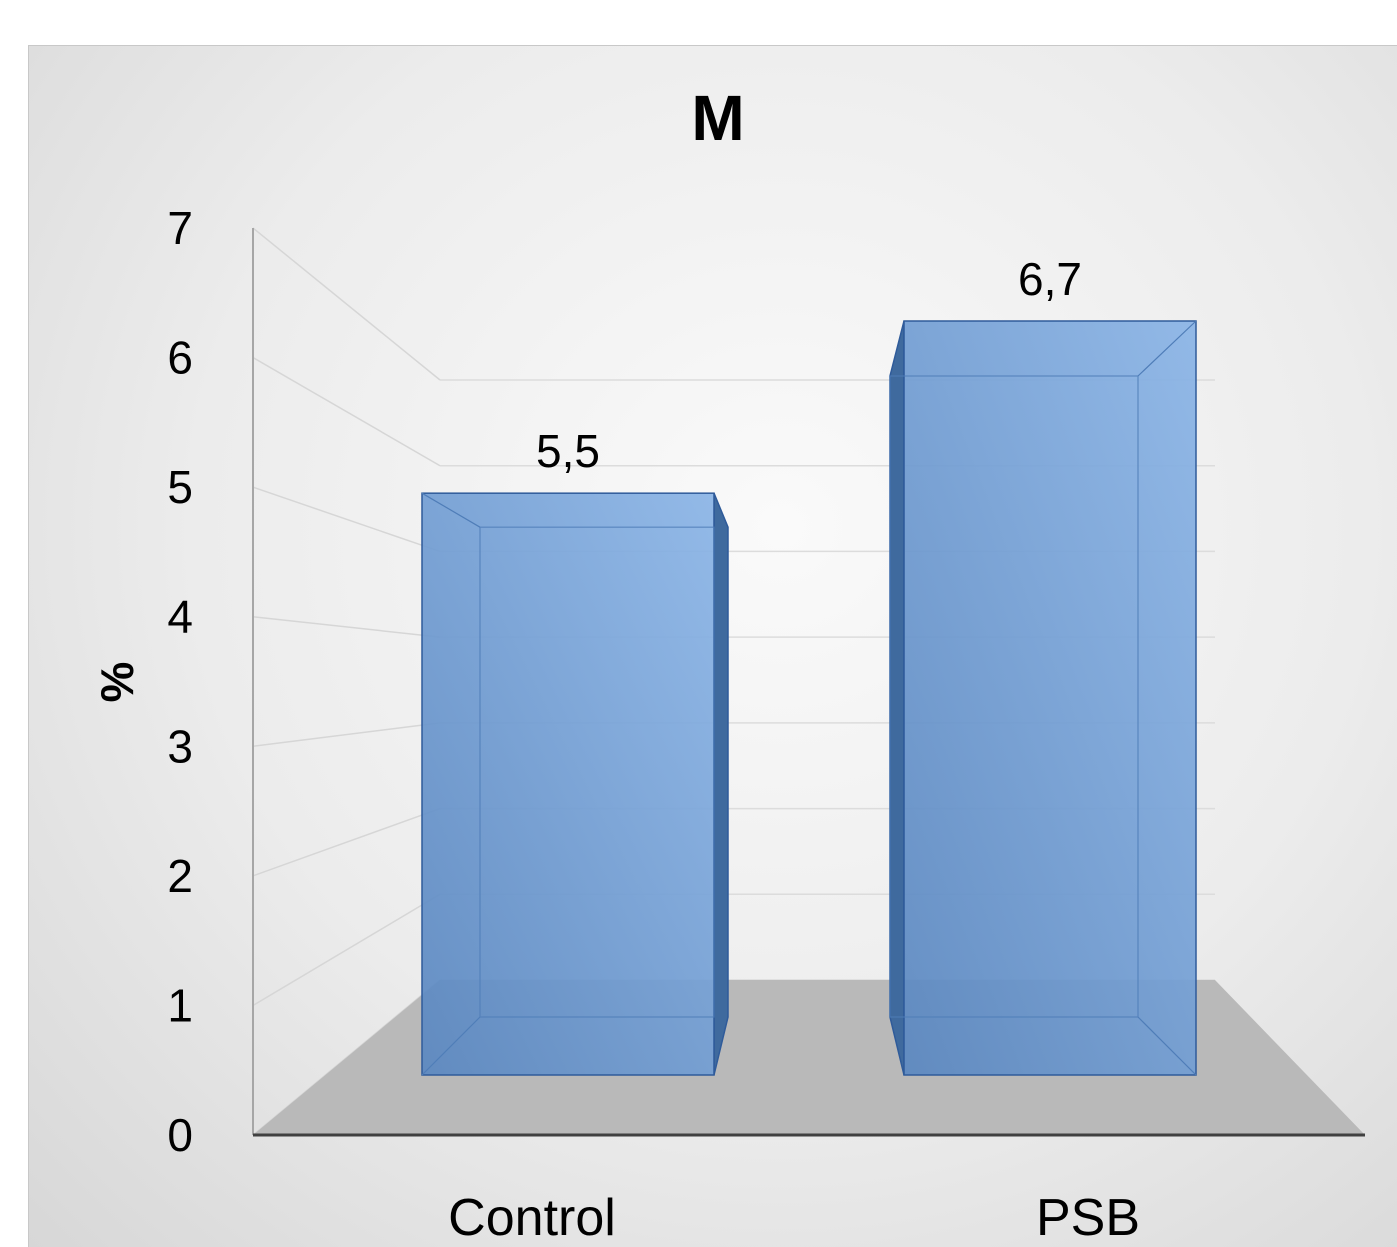 This screenshot has height=1247, width=1397. Describe the element at coordinates (180, 228) in the screenshot. I see `y-tick-label: 7` at that location.